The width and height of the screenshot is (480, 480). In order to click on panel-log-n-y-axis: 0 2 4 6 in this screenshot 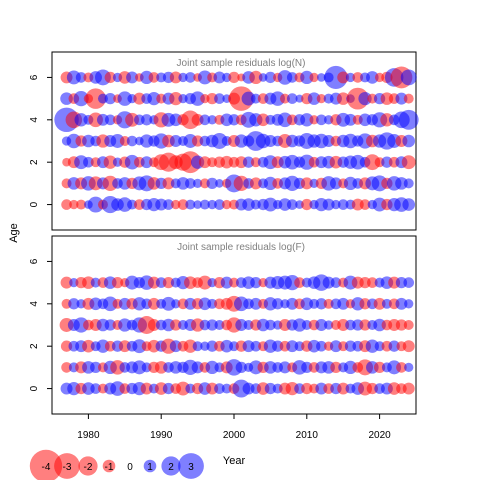, I will do `click(40, 140)`.